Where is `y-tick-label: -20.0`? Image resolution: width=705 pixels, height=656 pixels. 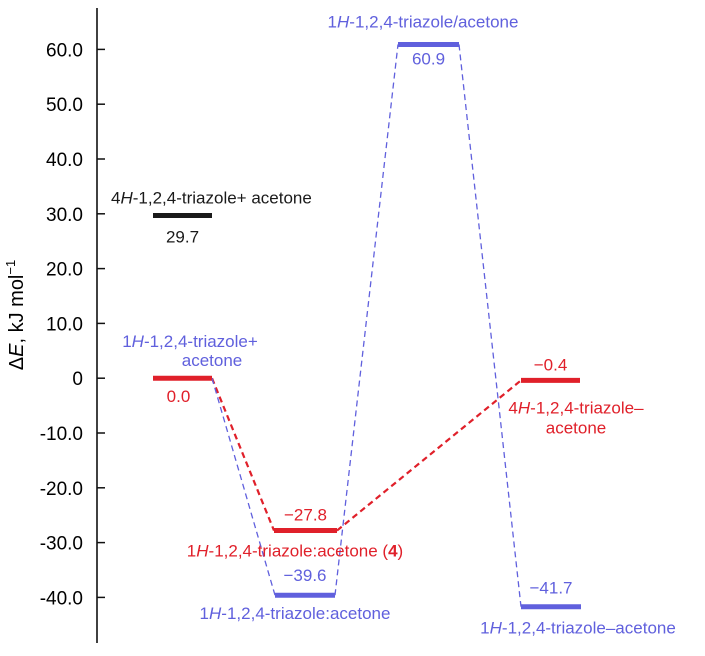
y-tick-label: -20.0 is located at coordinates (61, 489).